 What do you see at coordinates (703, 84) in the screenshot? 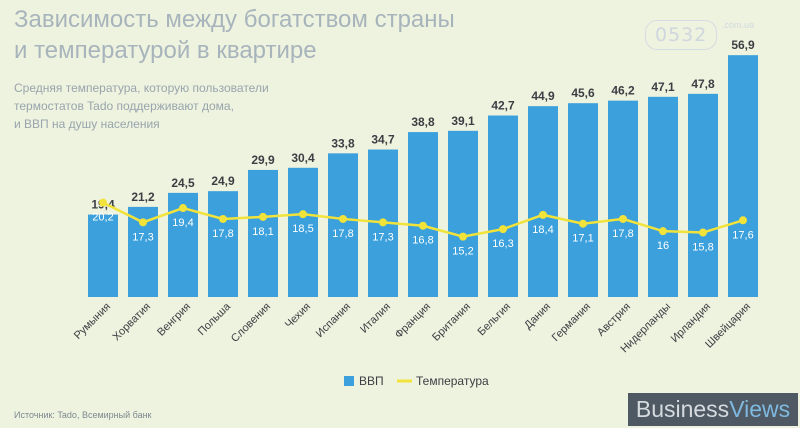
I see `gdp-value-label: 47,8` at bounding box center [703, 84].